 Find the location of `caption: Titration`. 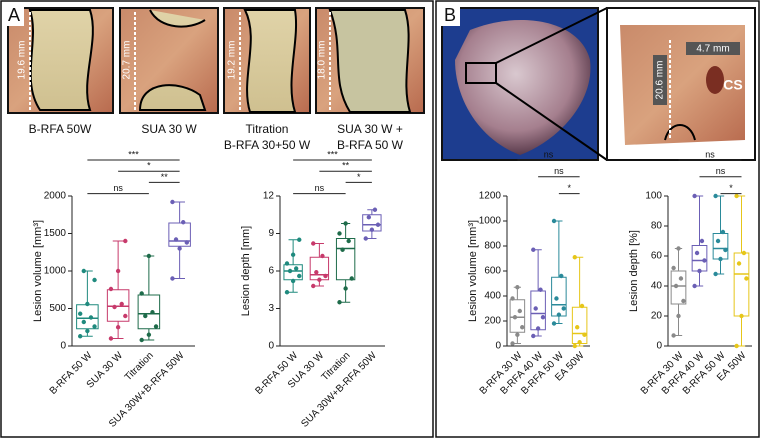

caption: Titration is located at coordinates (267, 129).